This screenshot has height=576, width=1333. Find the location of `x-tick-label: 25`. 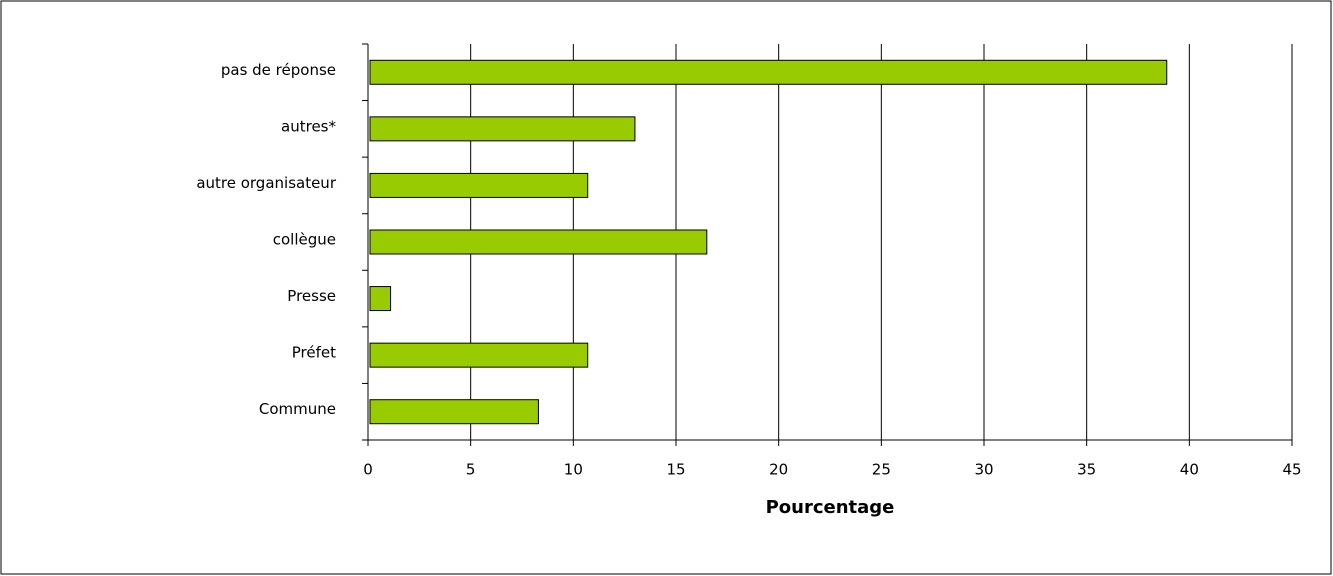

x-tick-label: 25 is located at coordinates (881, 470).